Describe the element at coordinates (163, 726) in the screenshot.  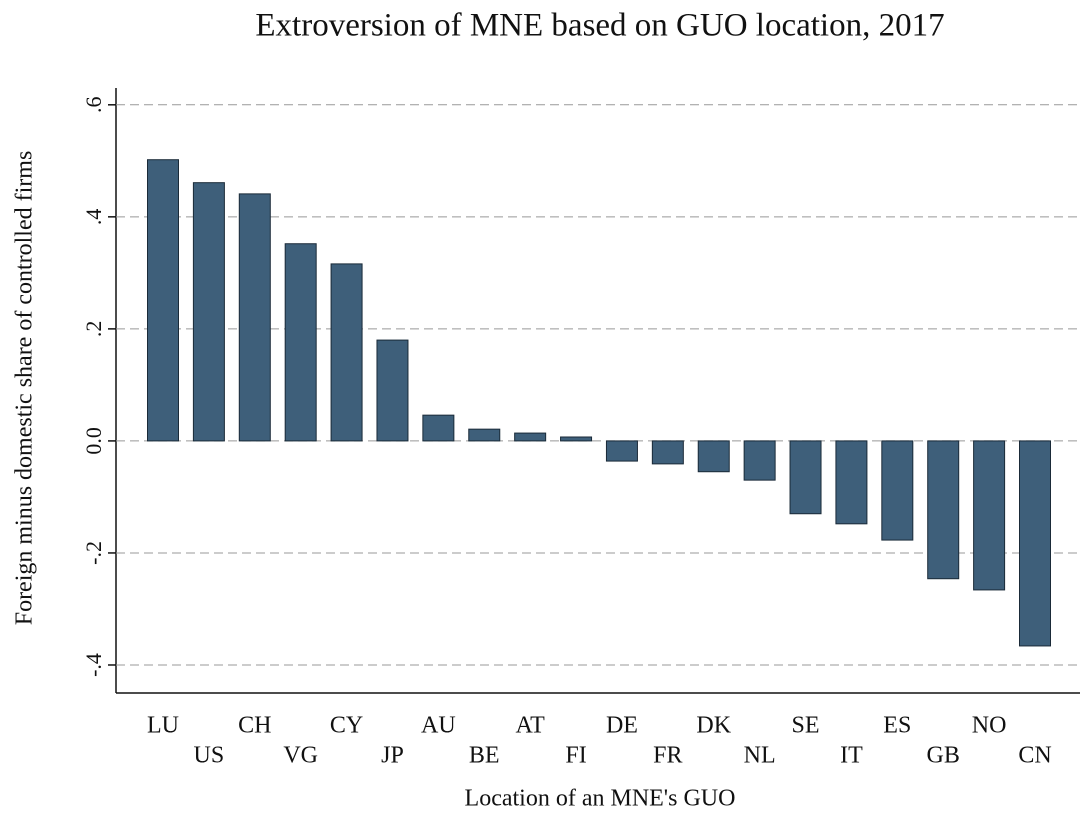
I see `x-tick-label: LU` at that location.